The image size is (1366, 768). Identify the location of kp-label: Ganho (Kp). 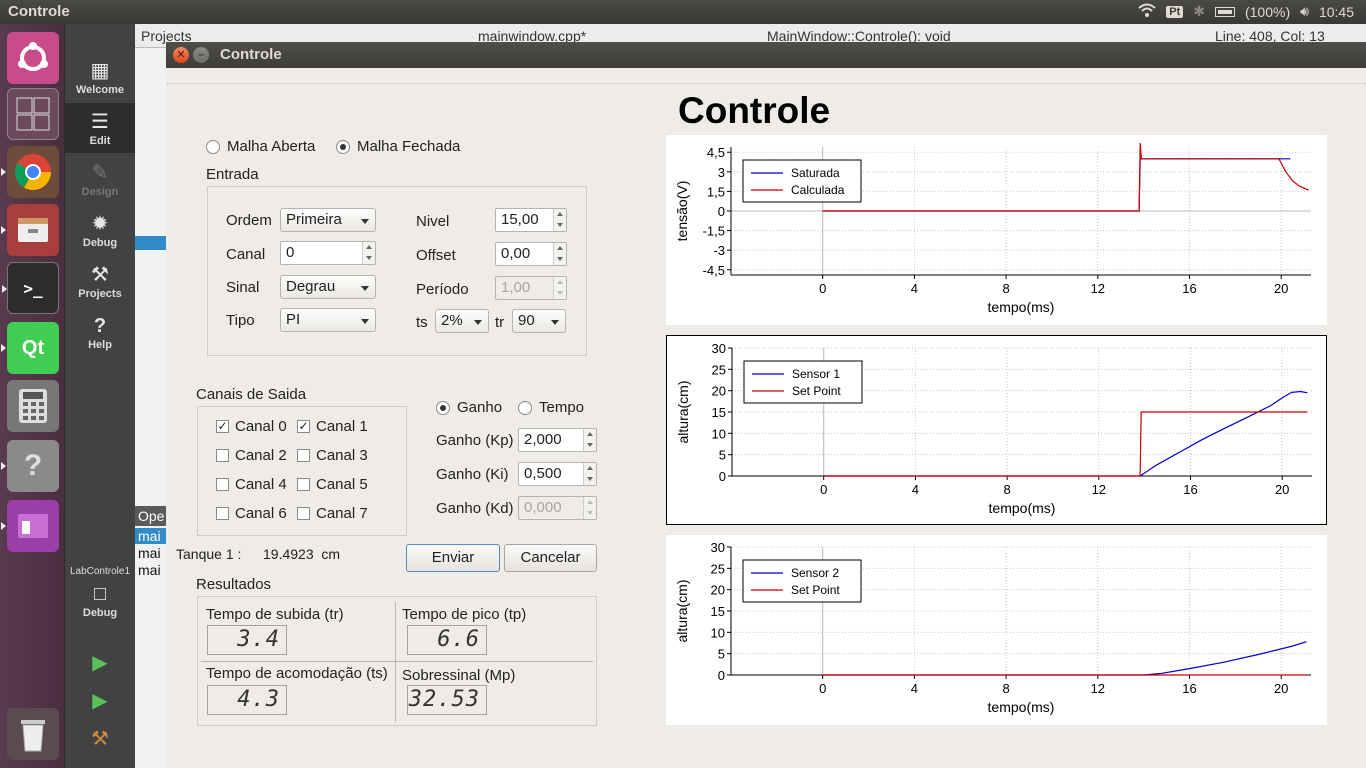
(475, 440).